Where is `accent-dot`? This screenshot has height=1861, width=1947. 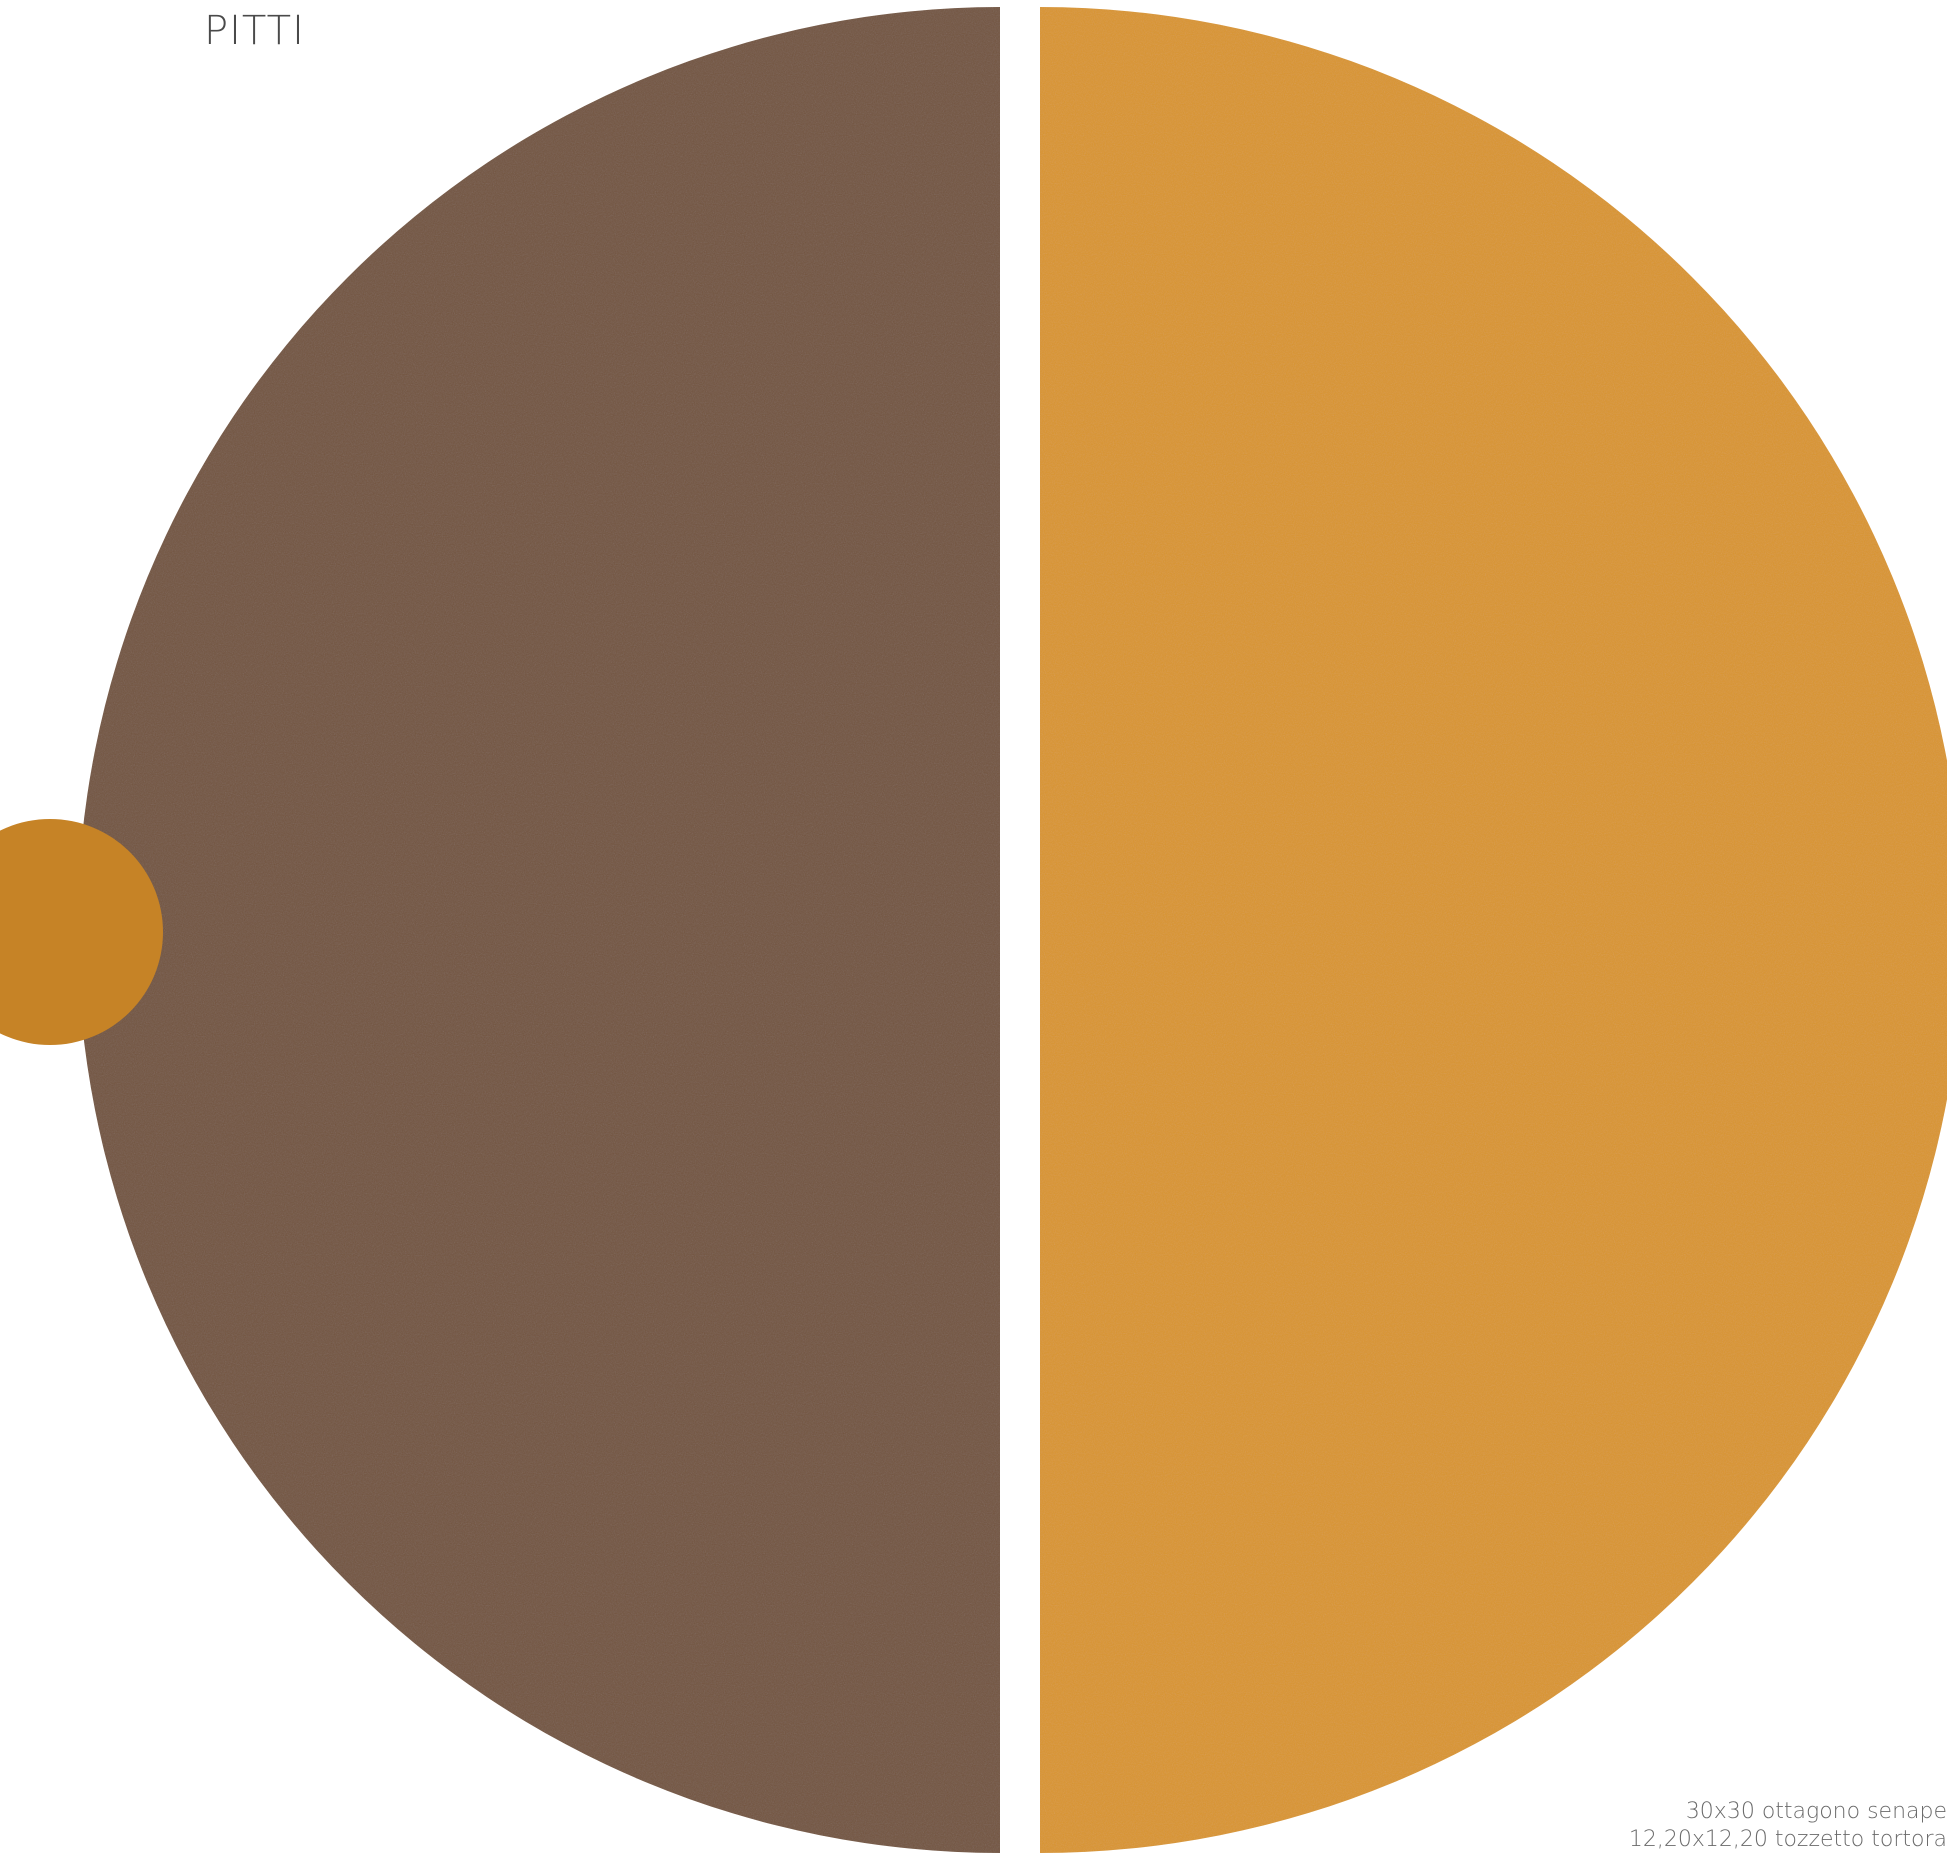 accent-dot is located at coordinates (81, 932).